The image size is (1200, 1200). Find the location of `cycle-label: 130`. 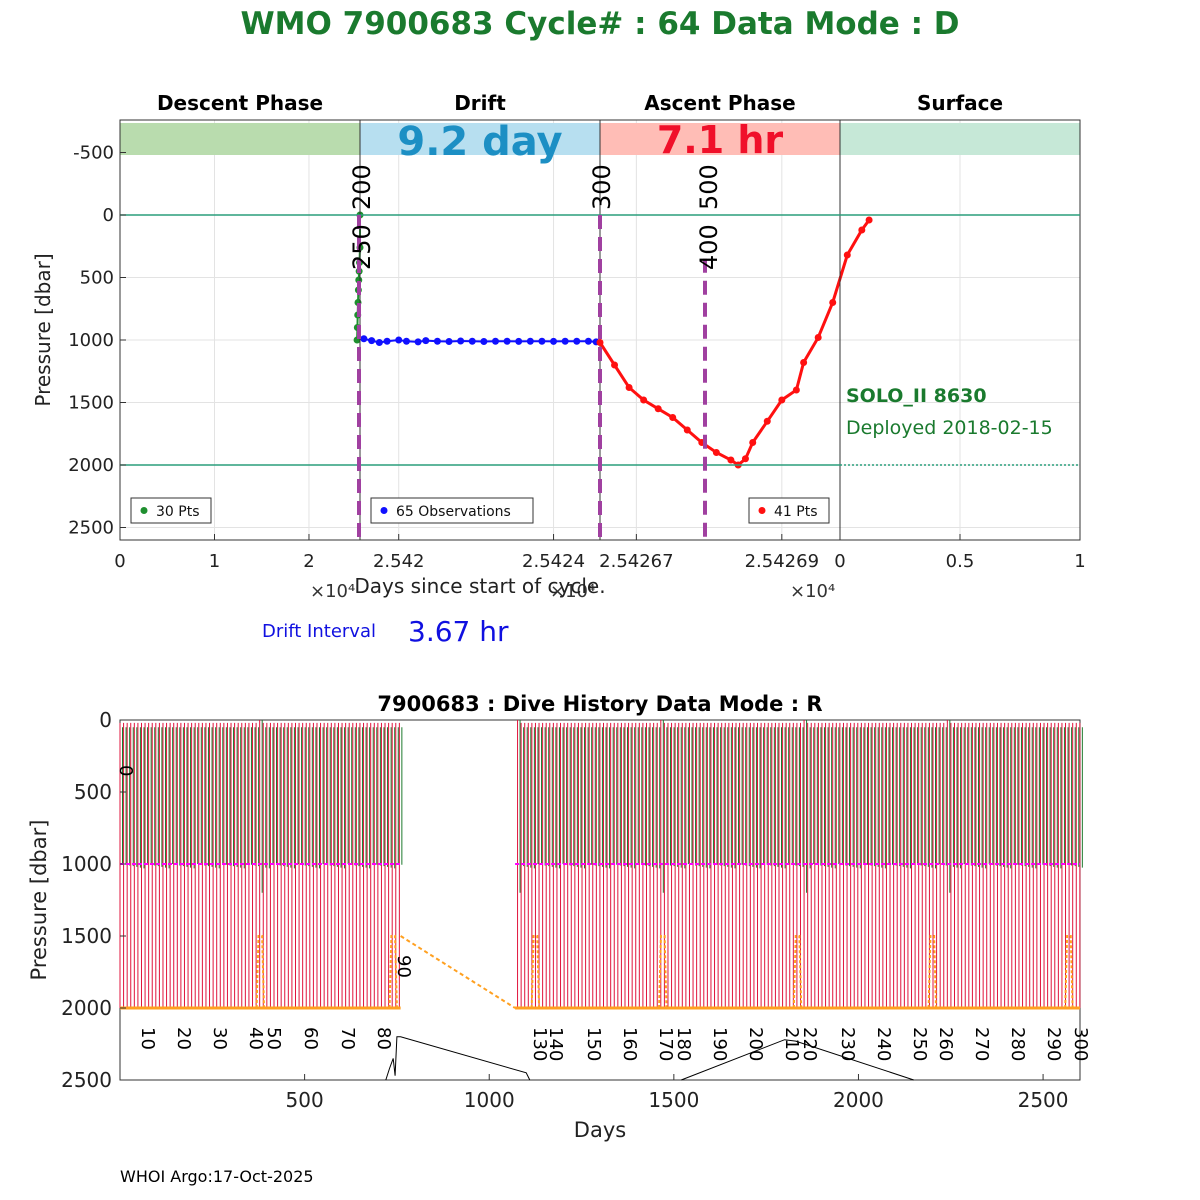

cycle-label: 130 is located at coordinates (539, 1044).